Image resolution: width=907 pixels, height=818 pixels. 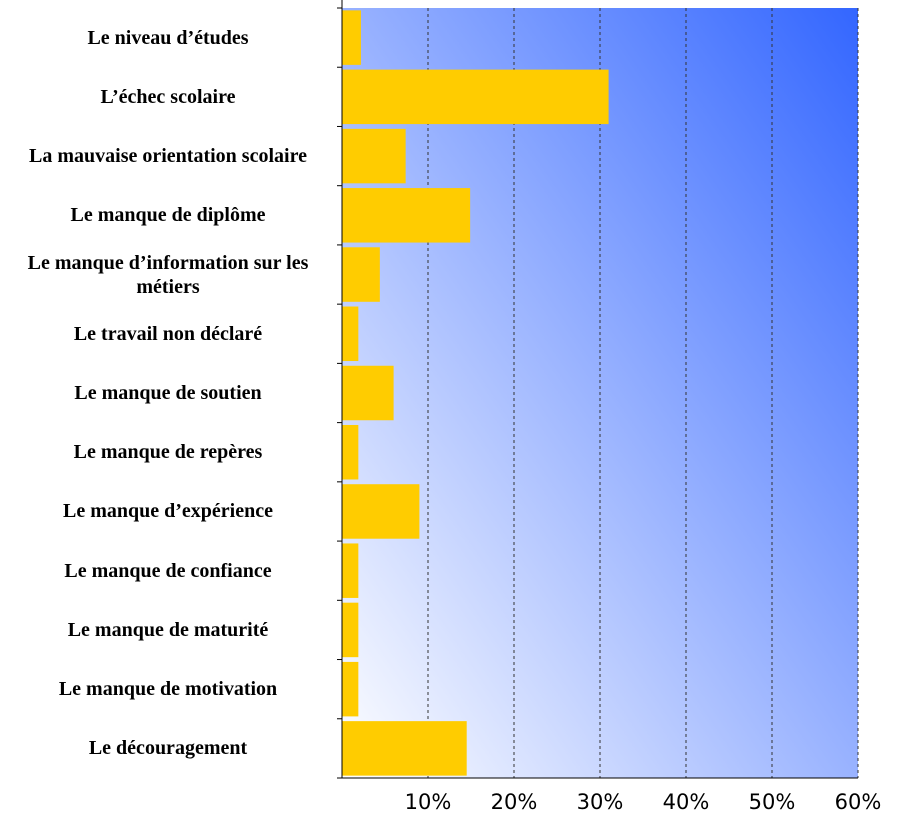 What do you see at coordinates (600, 802) in the screenshot?
I see `x-tick-label: 30%` at bounding box center [600, 802].